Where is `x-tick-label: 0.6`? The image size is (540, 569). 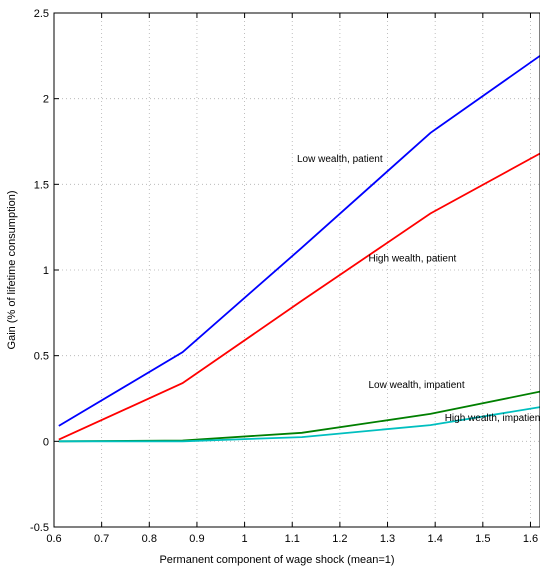
x-tick-label: 0.6 is located at coordinates (53, 539).